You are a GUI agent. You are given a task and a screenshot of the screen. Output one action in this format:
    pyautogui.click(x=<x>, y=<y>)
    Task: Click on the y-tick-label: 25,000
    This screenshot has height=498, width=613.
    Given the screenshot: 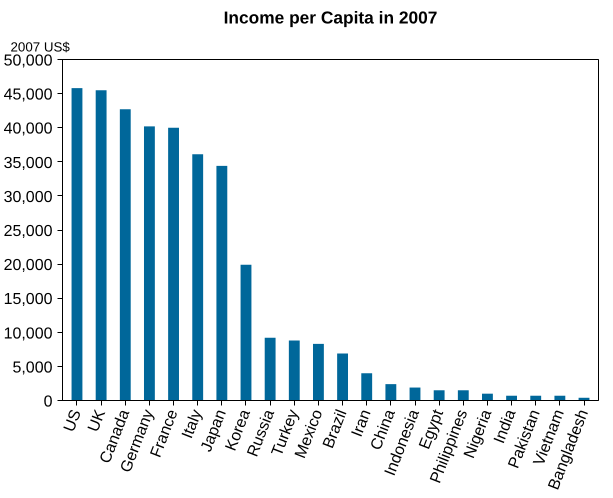 What is the action you would take?
    pyautogui.click(x=28, y=231)
    